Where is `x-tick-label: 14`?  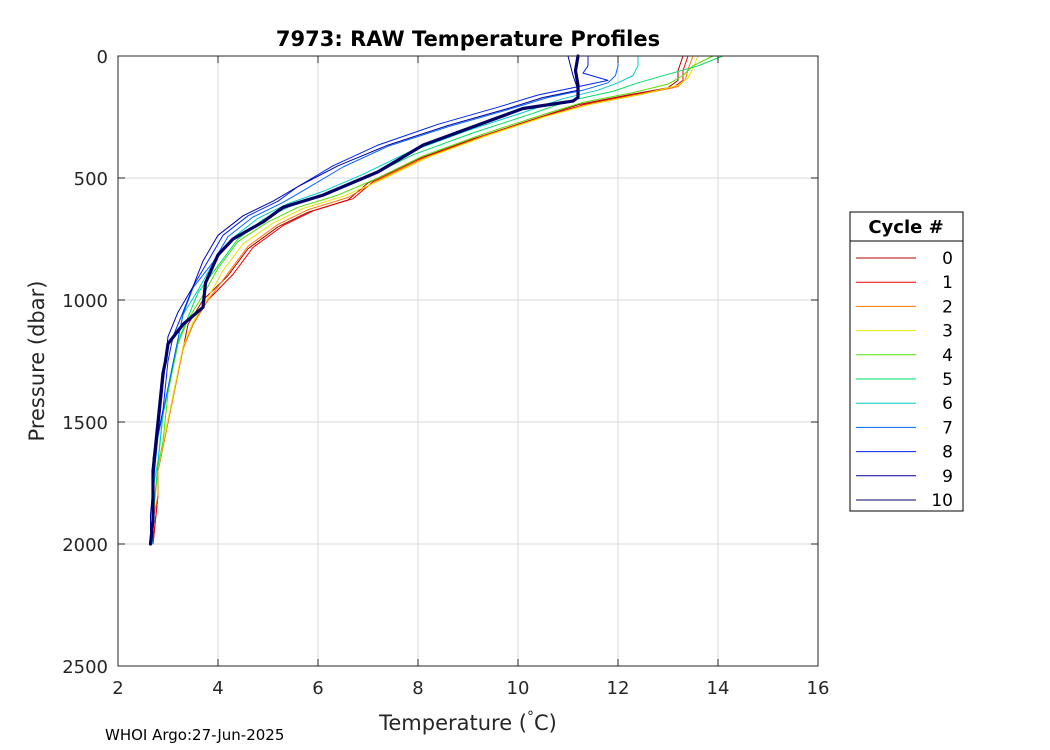
x-tick-label: 14 is located at coordinates (718, 688).